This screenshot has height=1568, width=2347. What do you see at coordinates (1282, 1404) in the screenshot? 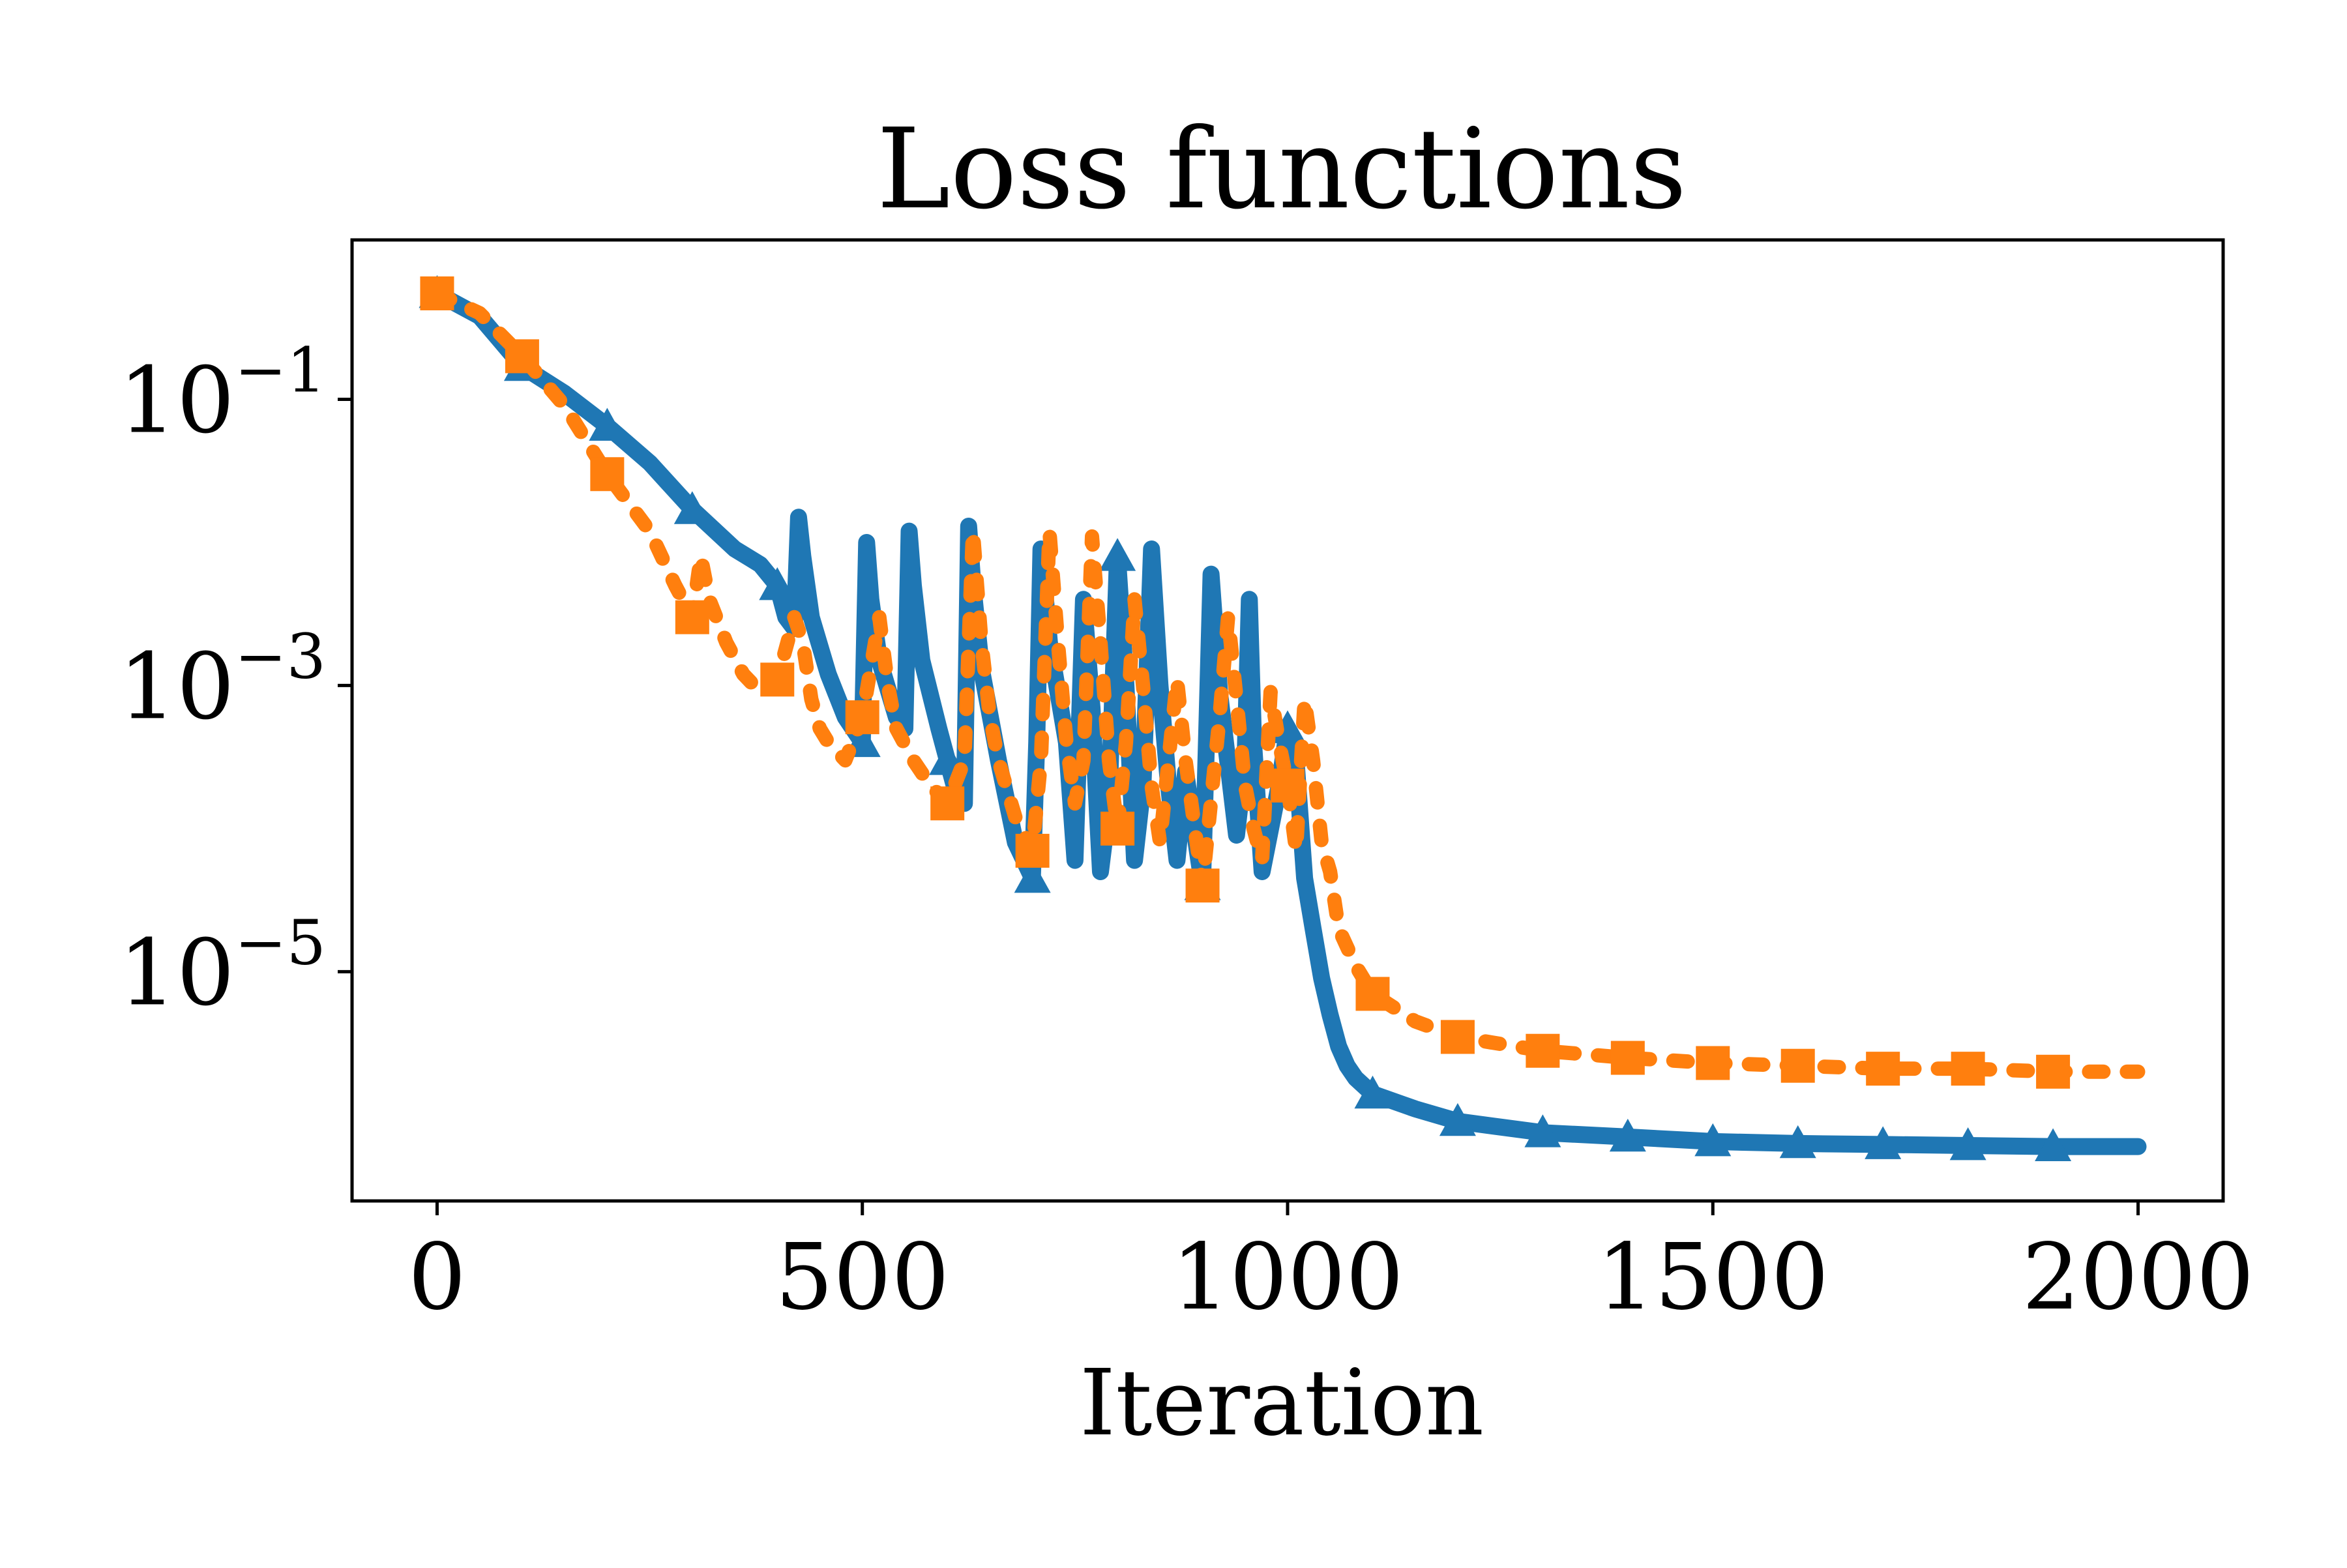
I see `x-axis-label: Iteration` at bounding box center [1282, 1404].